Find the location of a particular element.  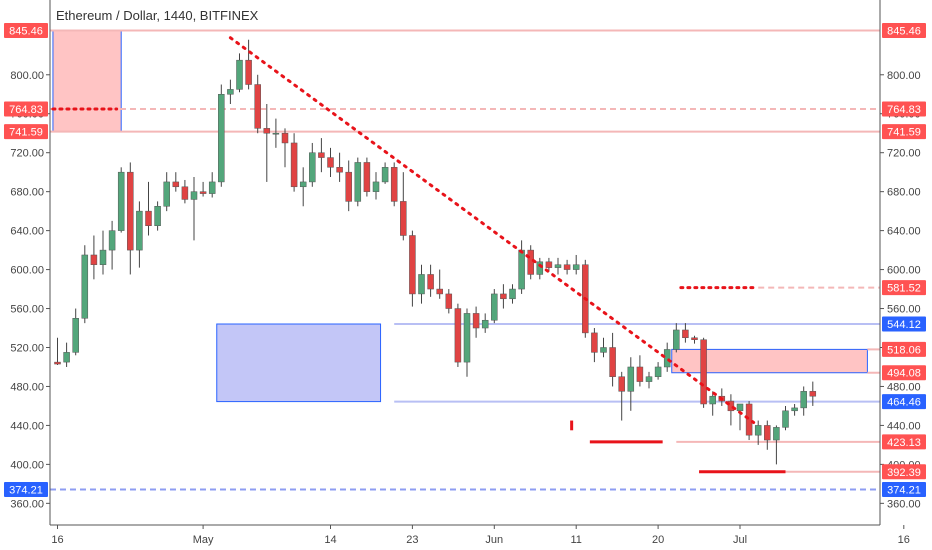

y-tick-label-right: 600.00 is located at coordinates (904, 271).